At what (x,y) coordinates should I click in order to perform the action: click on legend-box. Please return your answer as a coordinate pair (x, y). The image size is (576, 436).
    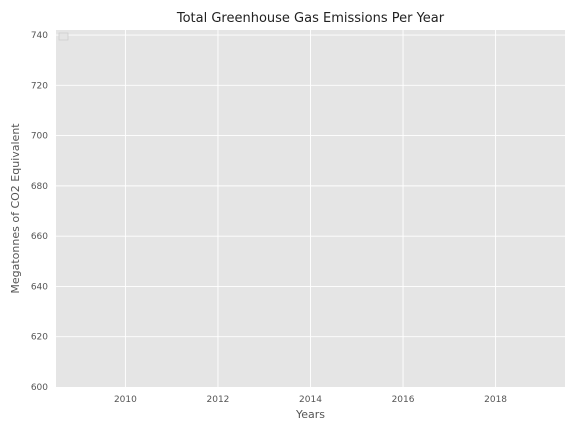
    Looking at the image, I should click on (63, 36).